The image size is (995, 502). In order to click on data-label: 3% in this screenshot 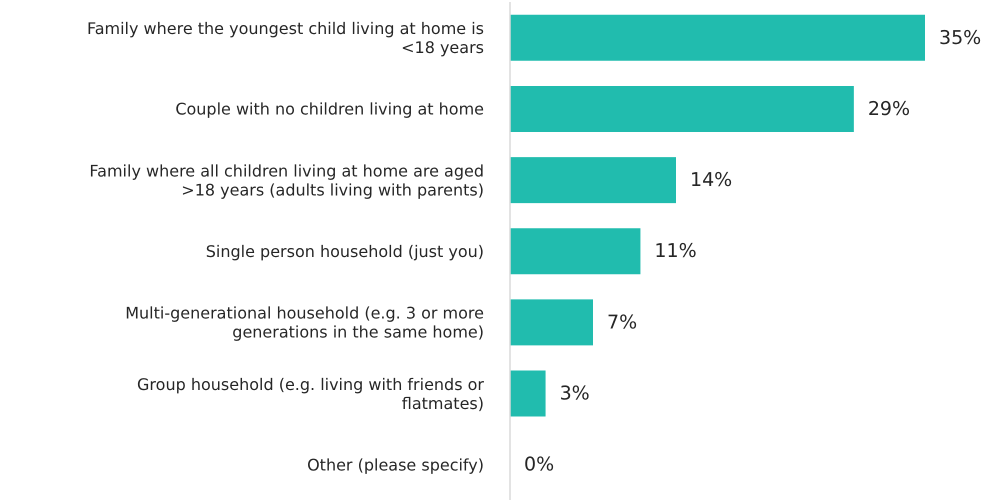, I will do `click(575, 393)`.